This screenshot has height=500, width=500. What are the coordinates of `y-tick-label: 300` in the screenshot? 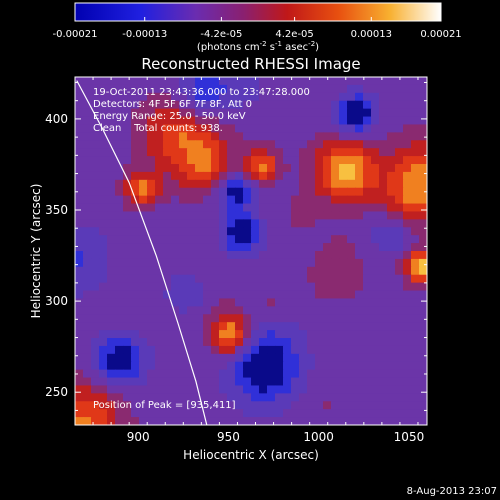 It's located at (56, 301).